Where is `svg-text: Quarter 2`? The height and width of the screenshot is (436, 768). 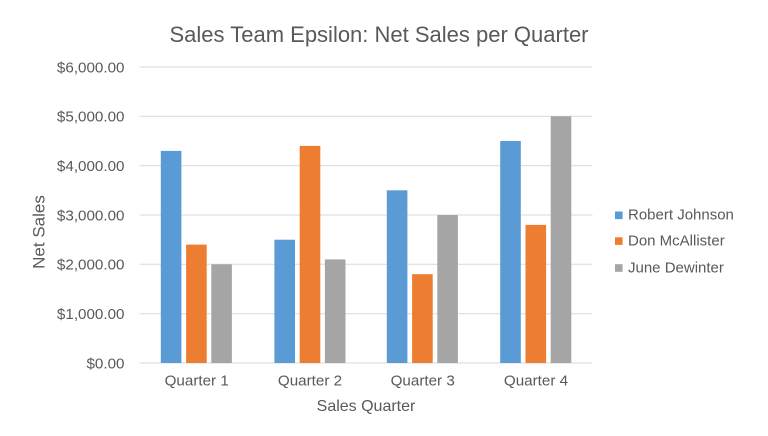 svg-text: Quarter 2 is located at coordinates (310, 381).